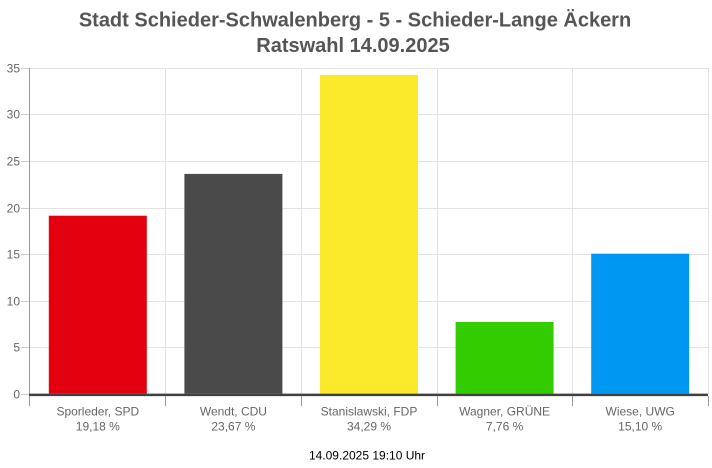  I want to click on svg-text: 34,29 %, so click(369, 427).